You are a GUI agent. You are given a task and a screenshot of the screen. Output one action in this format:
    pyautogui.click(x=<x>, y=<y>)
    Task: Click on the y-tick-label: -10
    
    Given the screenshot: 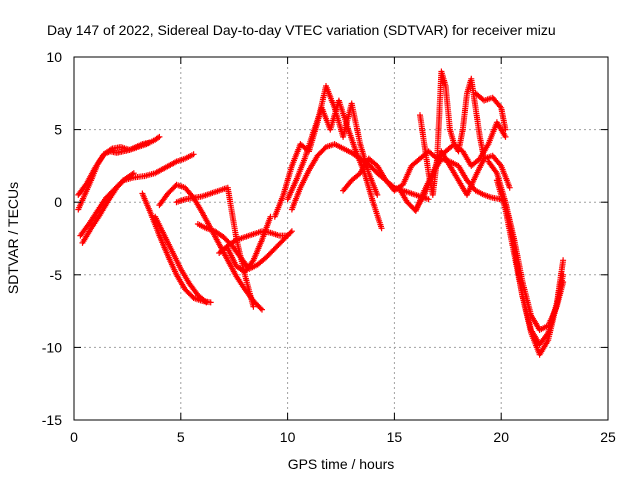 What is the action you would take?
    pyautogui.click(x=52, y=347)
    